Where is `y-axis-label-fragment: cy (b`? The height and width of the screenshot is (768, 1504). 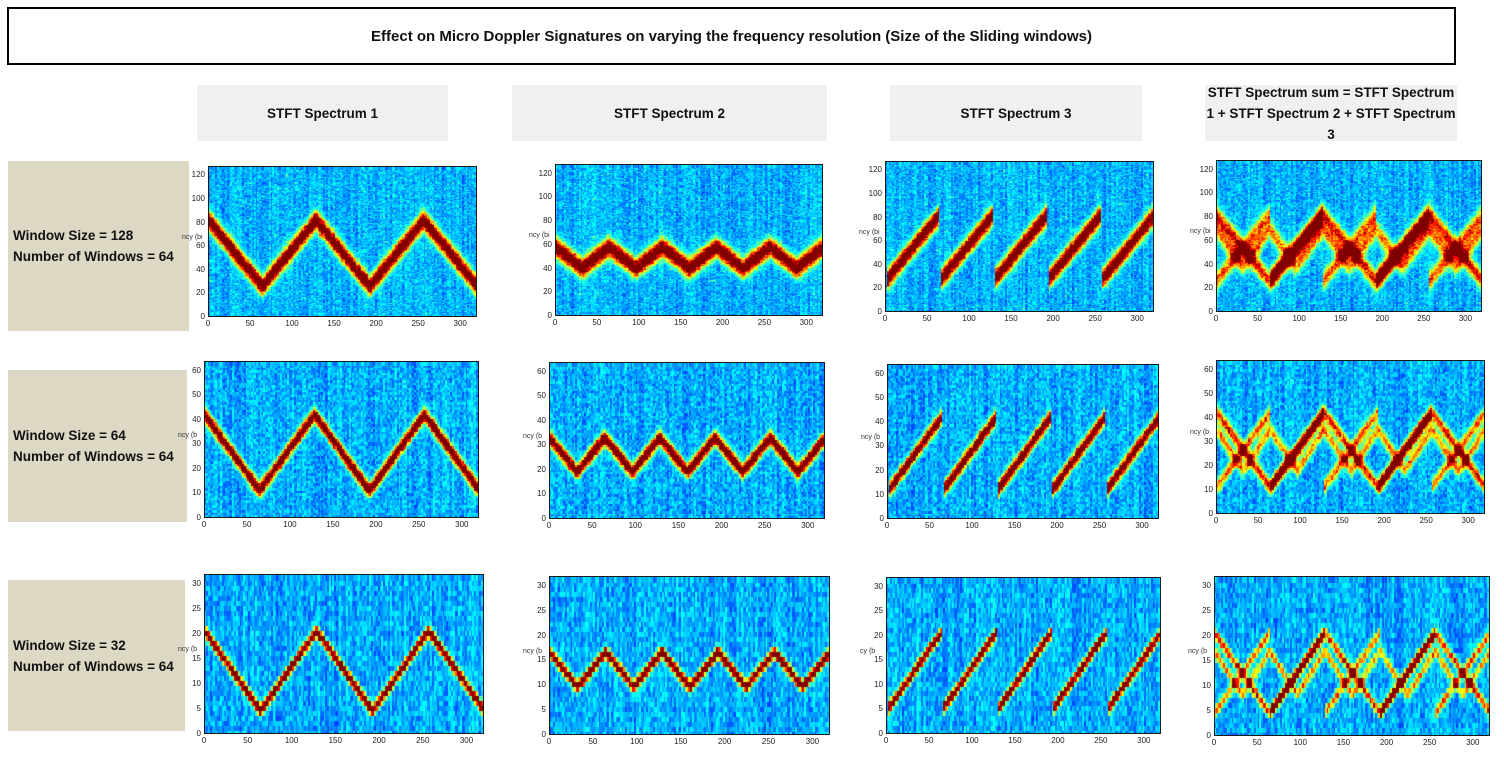
y-axis-label-fragment: cy (b is located at coordinates (868, 651).